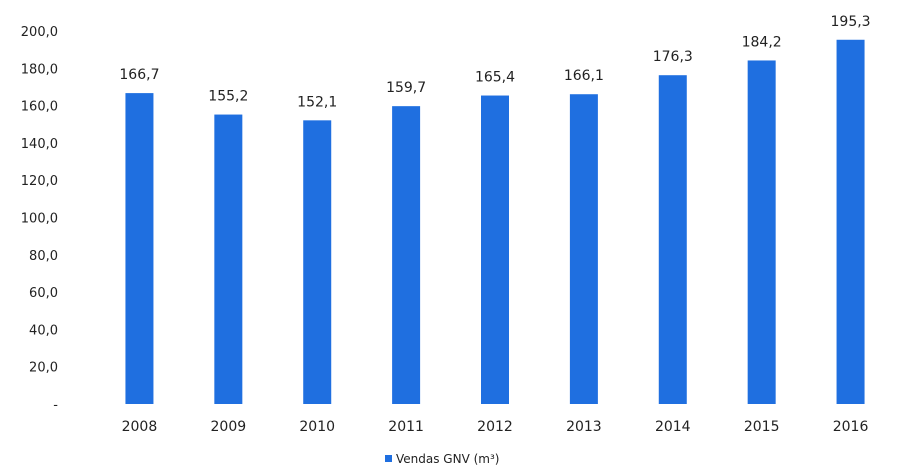 This screenshot has width=903, height=475. Describe the element at coordinates (673, 427) in the screenshot. I see `x-tick-label: 2014` at that location.